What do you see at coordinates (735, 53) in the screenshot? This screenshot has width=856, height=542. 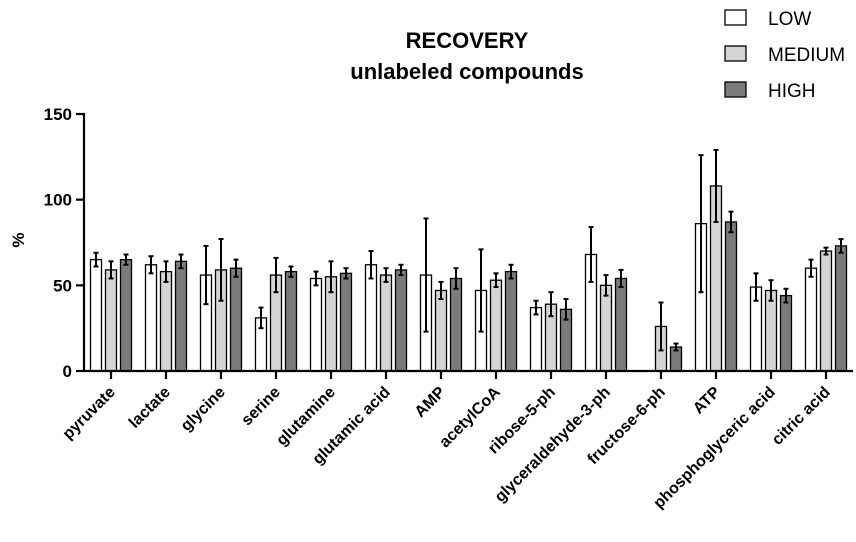 I see `legend-swatch-medium` at bounding box center [735, 53].